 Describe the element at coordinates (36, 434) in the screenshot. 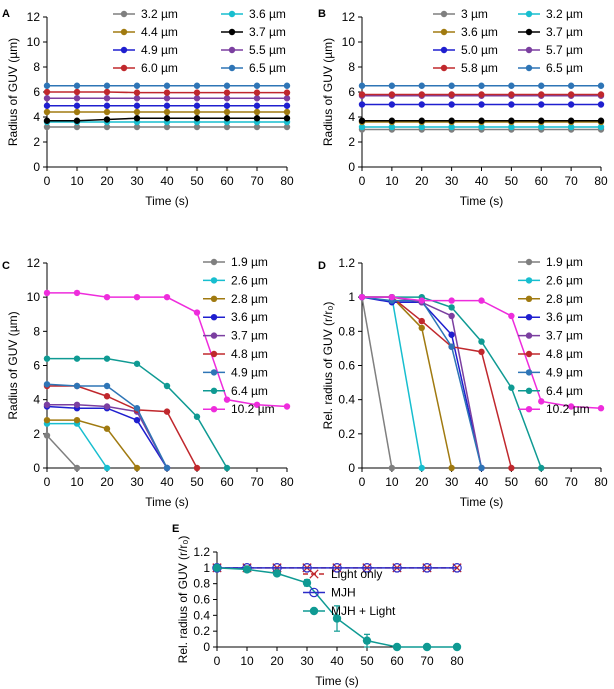

I see `y-tick-label: 2` at that location.